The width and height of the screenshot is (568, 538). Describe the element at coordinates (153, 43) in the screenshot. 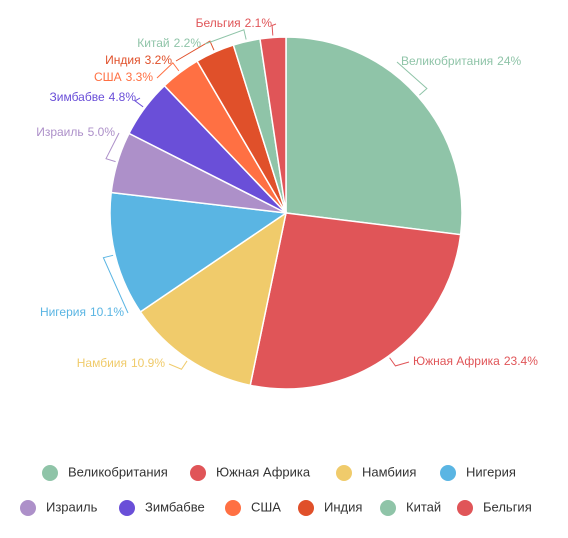

I see `slice-label-name: Китай` at that location.